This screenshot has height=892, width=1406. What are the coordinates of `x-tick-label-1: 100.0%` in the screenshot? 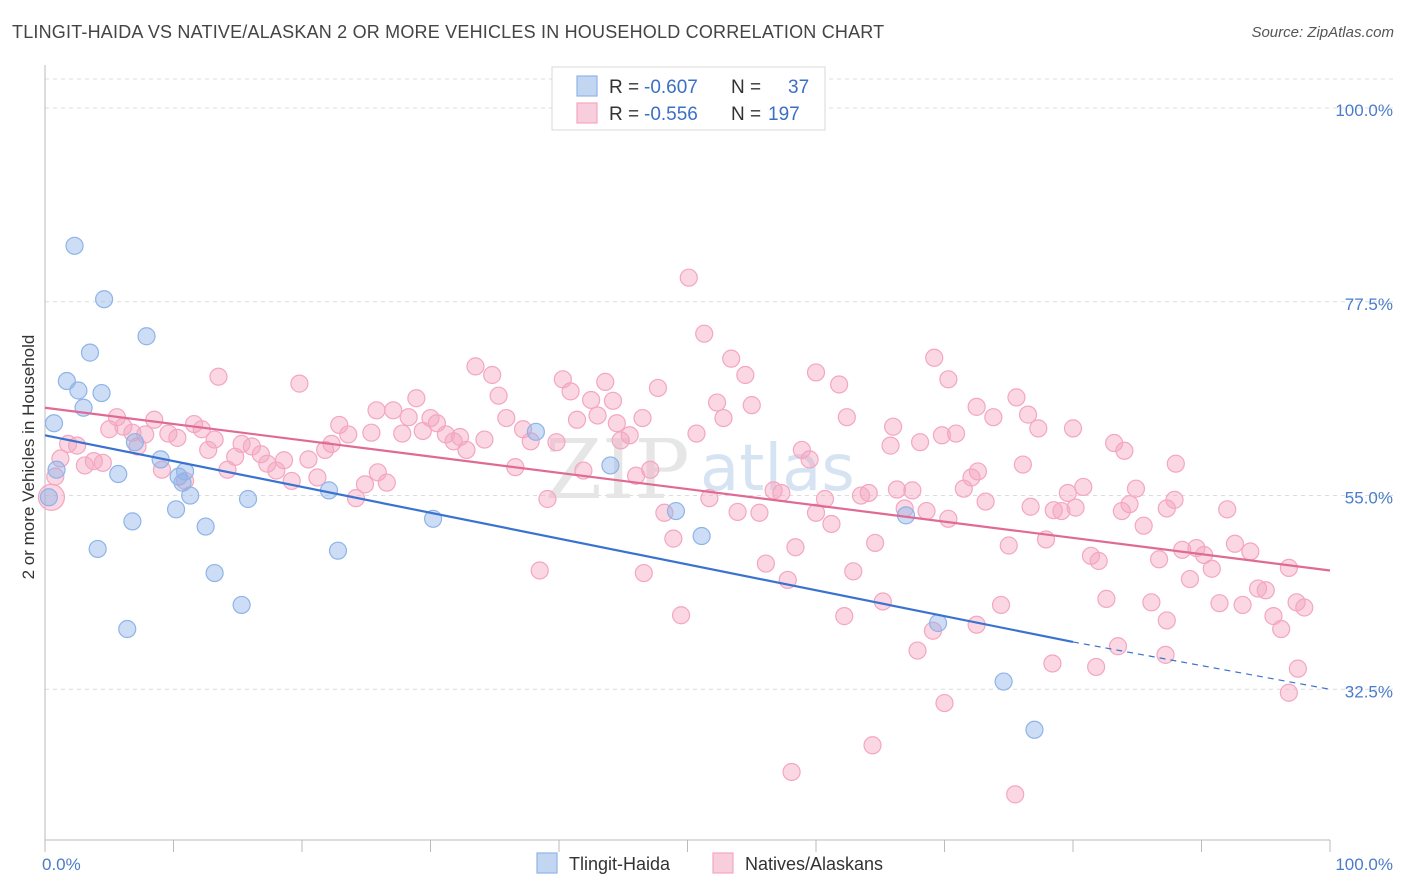 It's located at (1364, 864).